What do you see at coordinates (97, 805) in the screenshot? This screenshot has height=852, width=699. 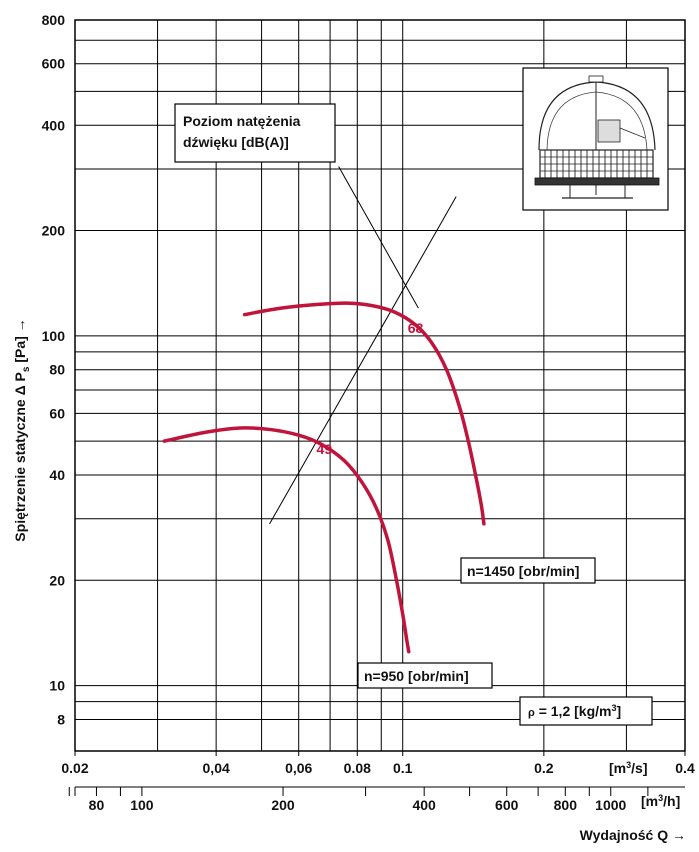 I see `x-tick-label-m3h: 80` at bounding box center [97, 805].